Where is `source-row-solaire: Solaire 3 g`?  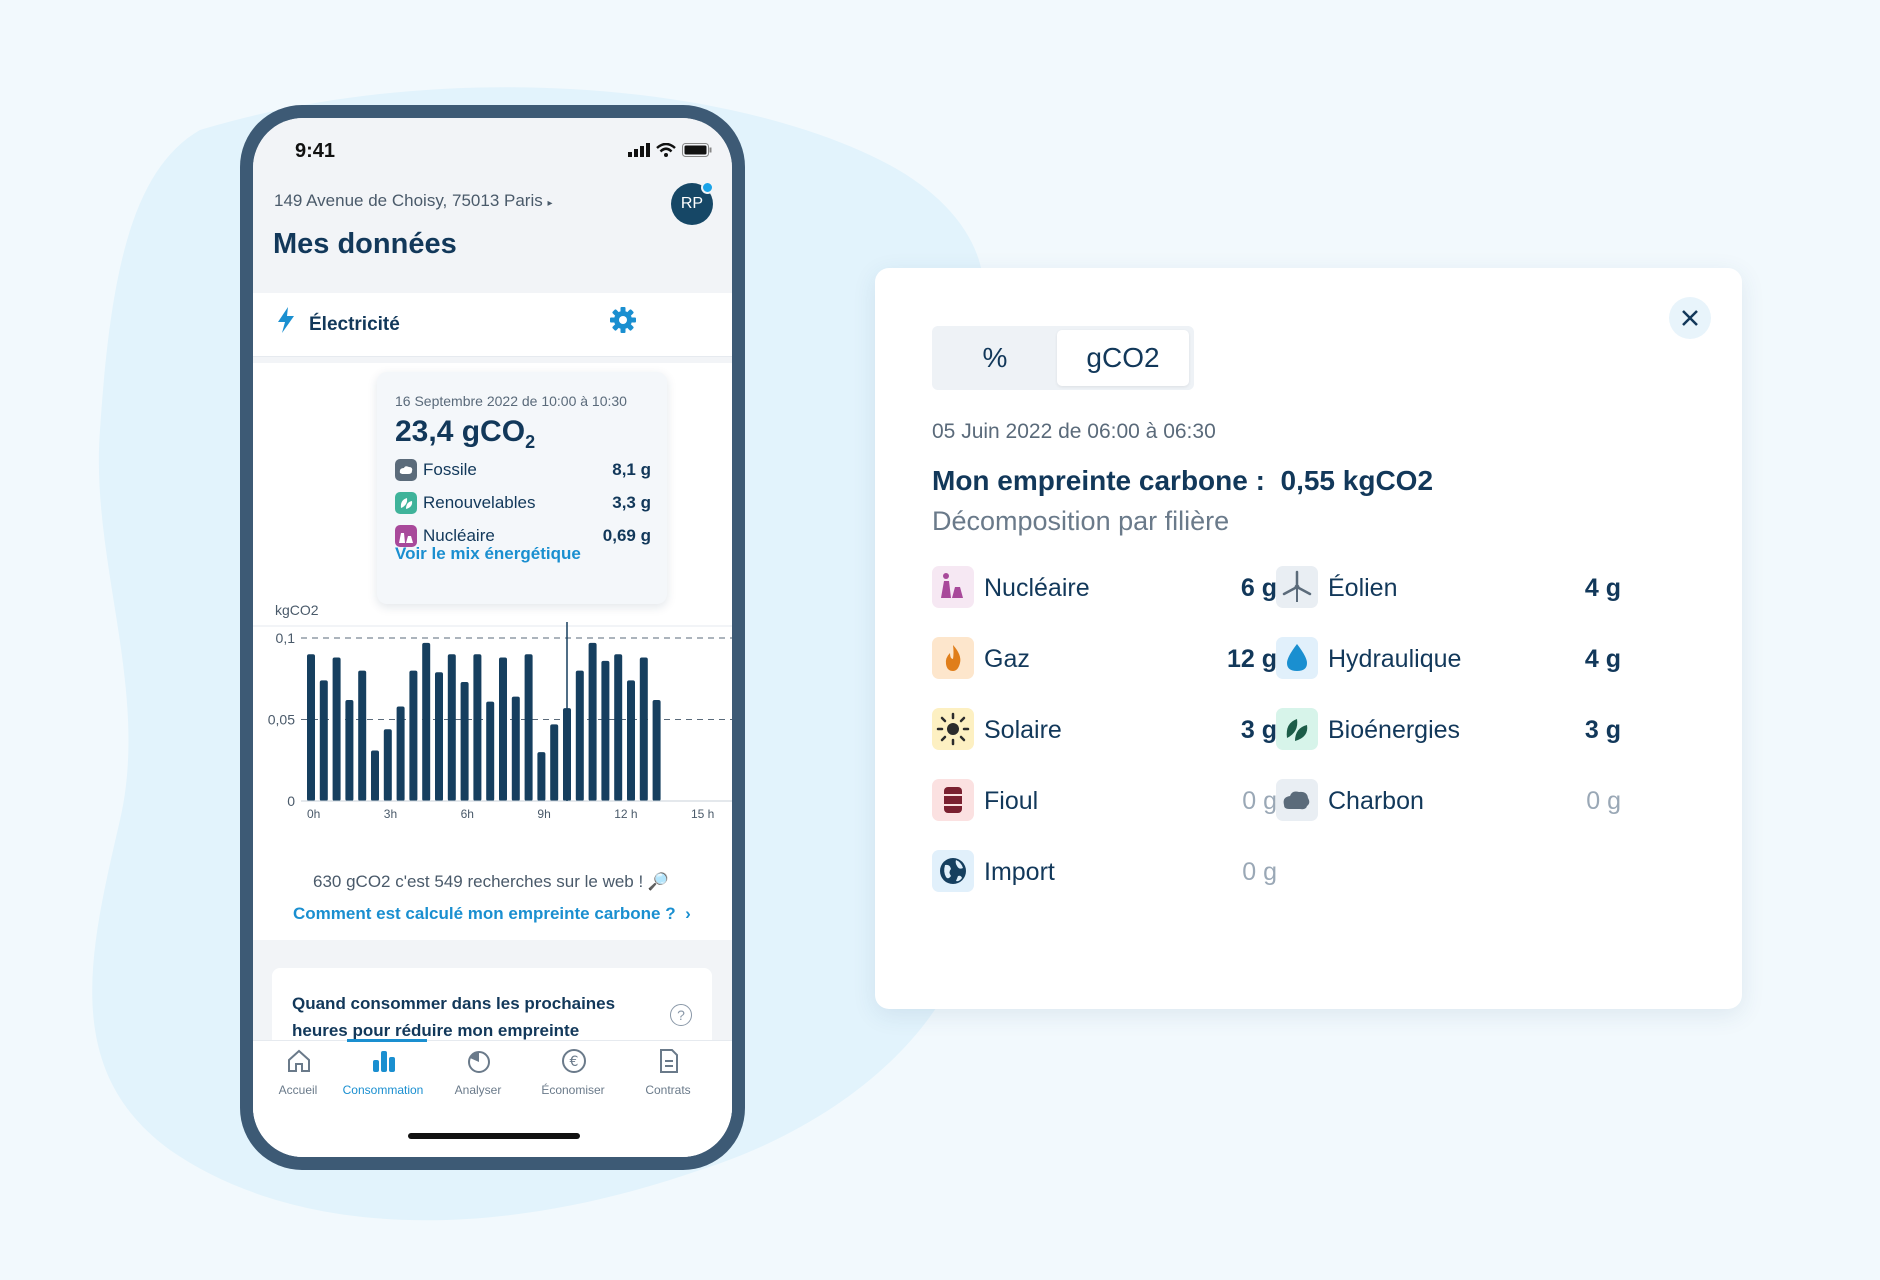 source-row-solaire: Solaire 3 g is located at coordinates (1104, 730).